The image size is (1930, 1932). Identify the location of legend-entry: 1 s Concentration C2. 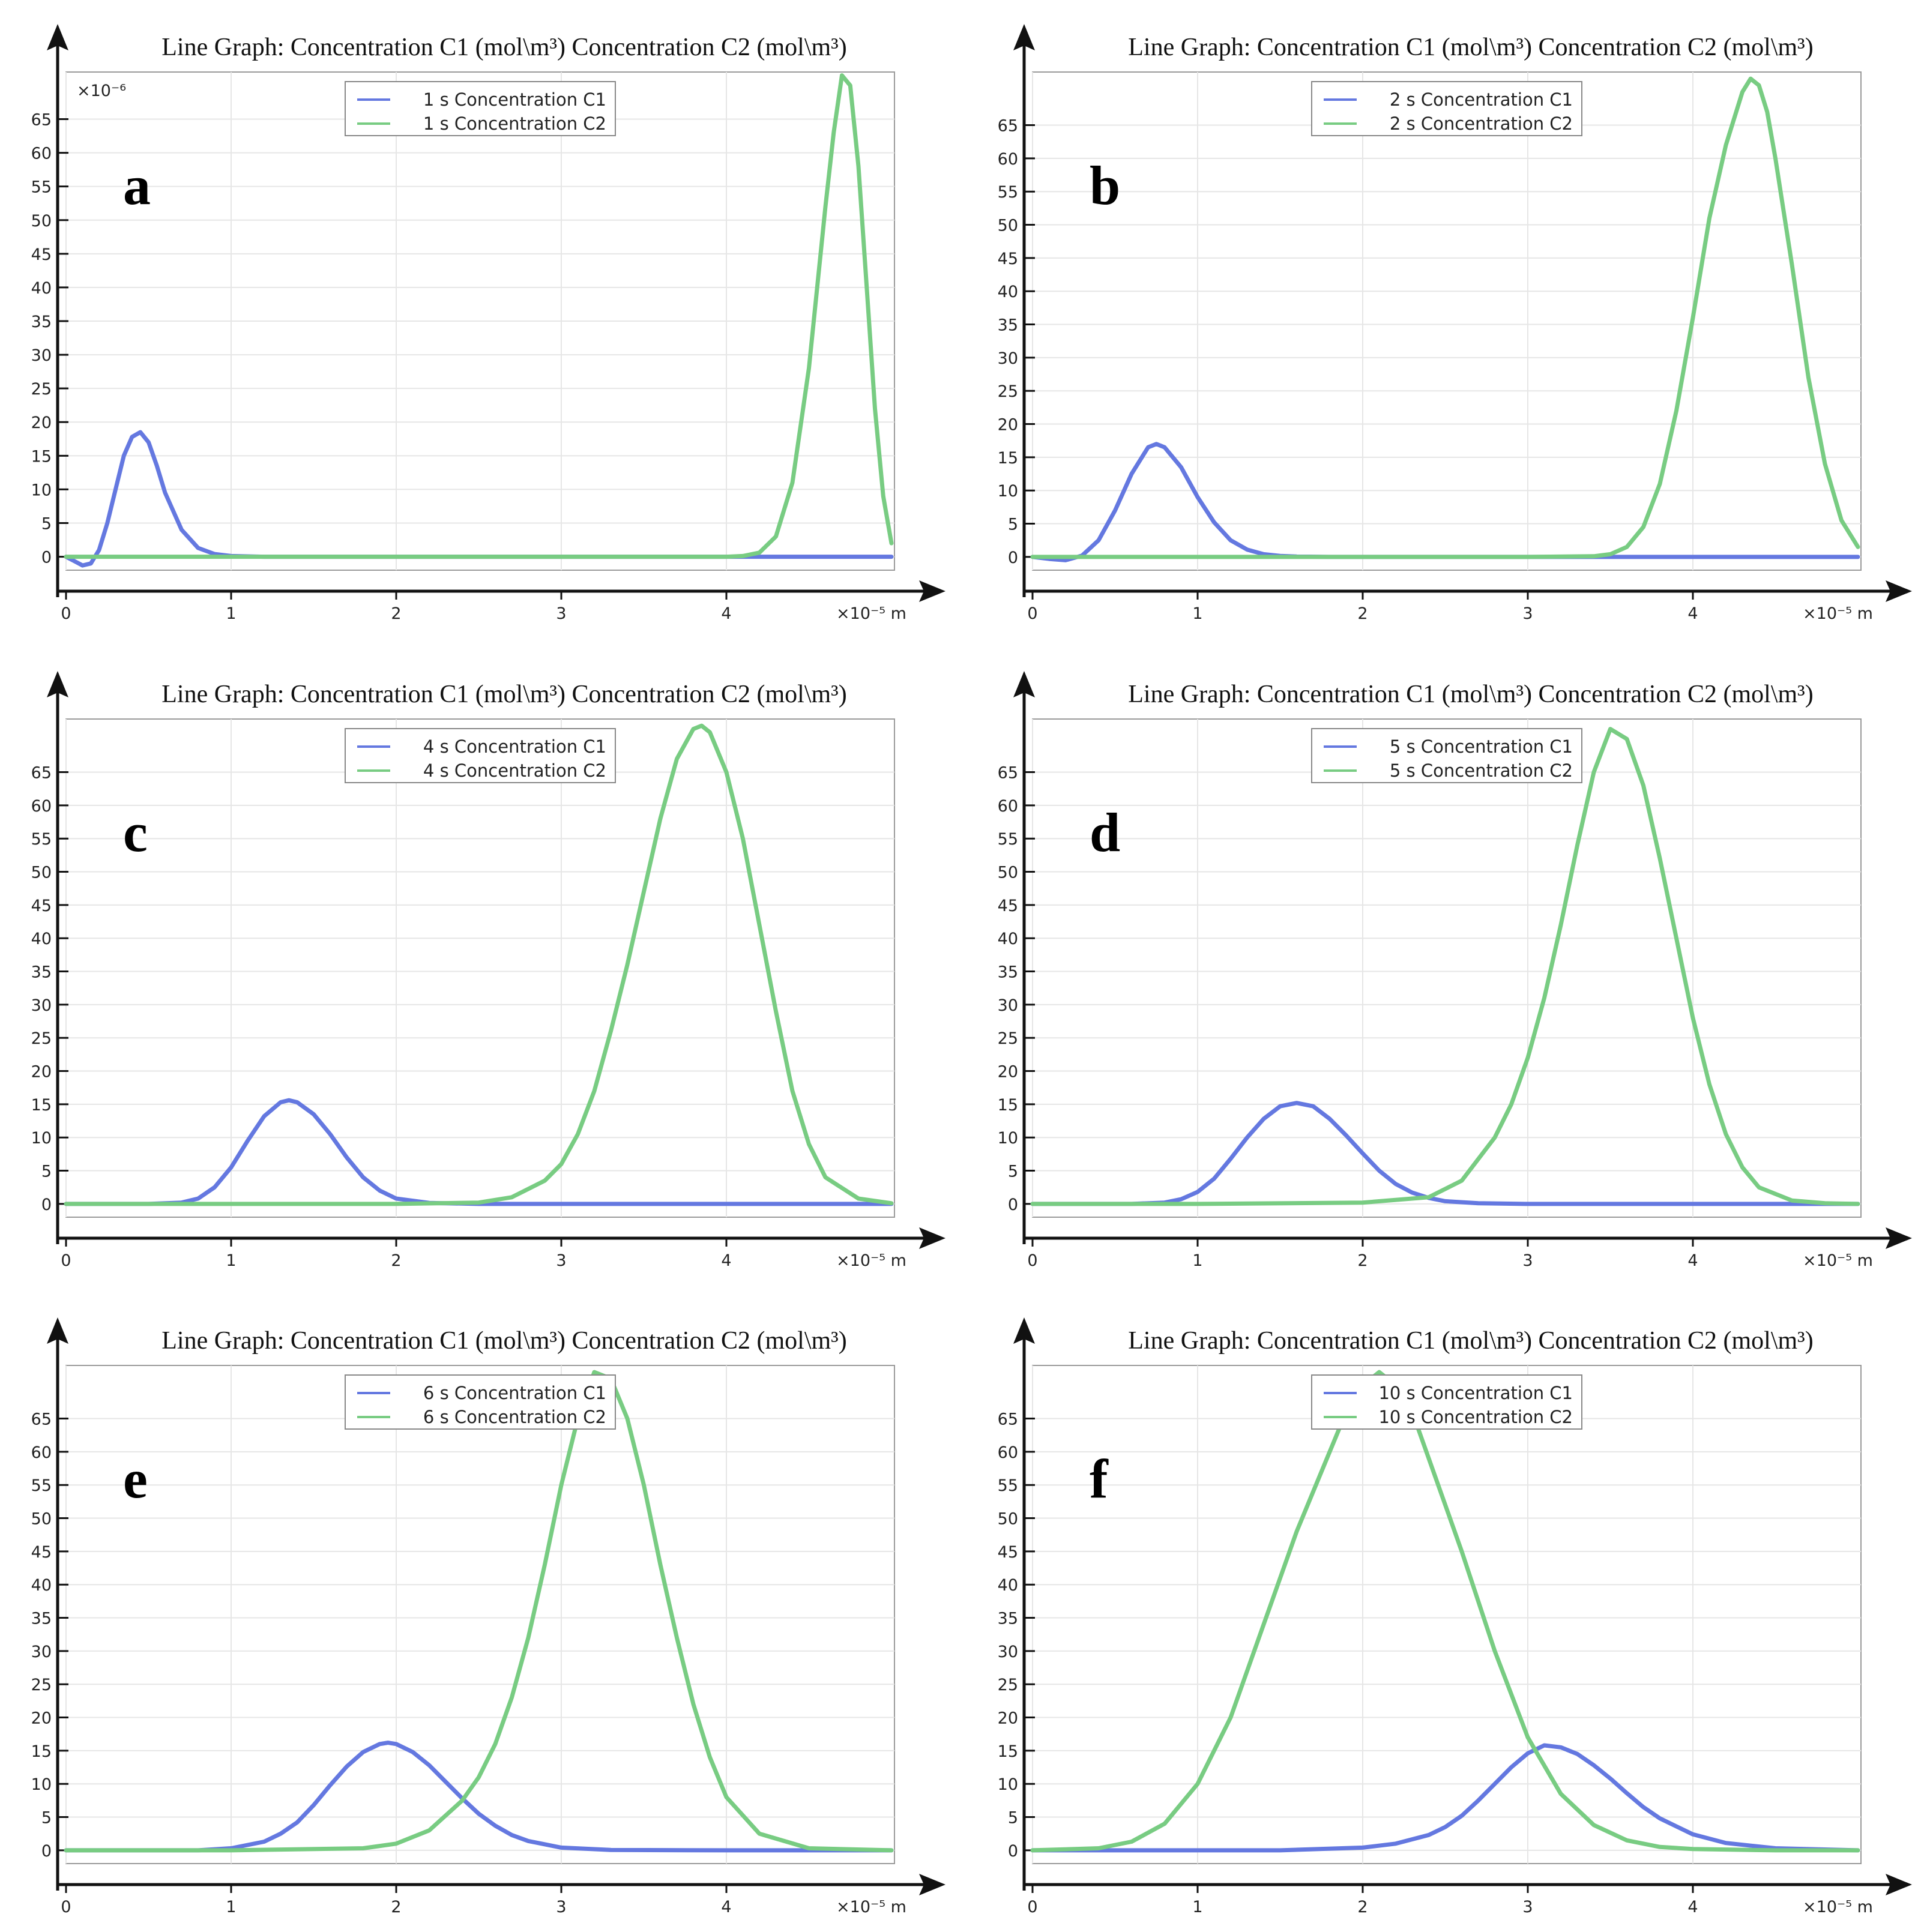
(514, 124).